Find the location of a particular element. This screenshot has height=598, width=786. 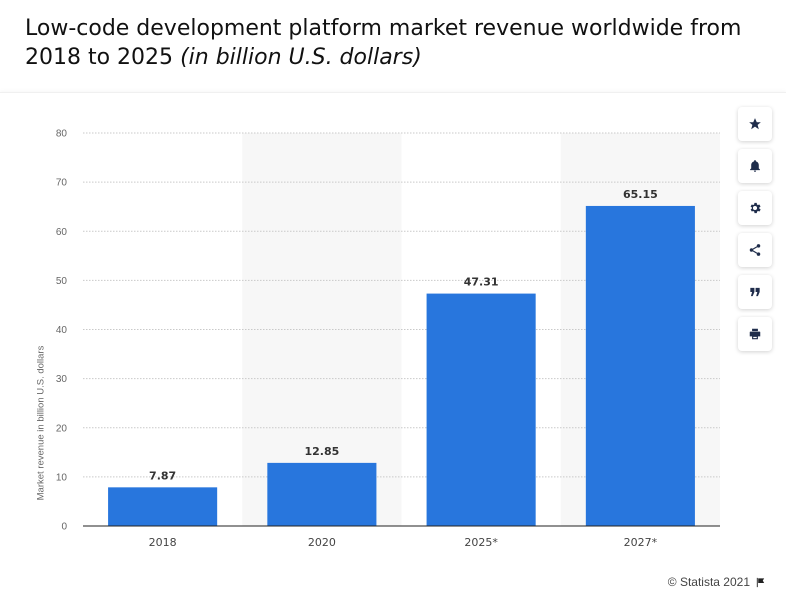

y-tick-label: 30 is located at coordinates (62, 379).